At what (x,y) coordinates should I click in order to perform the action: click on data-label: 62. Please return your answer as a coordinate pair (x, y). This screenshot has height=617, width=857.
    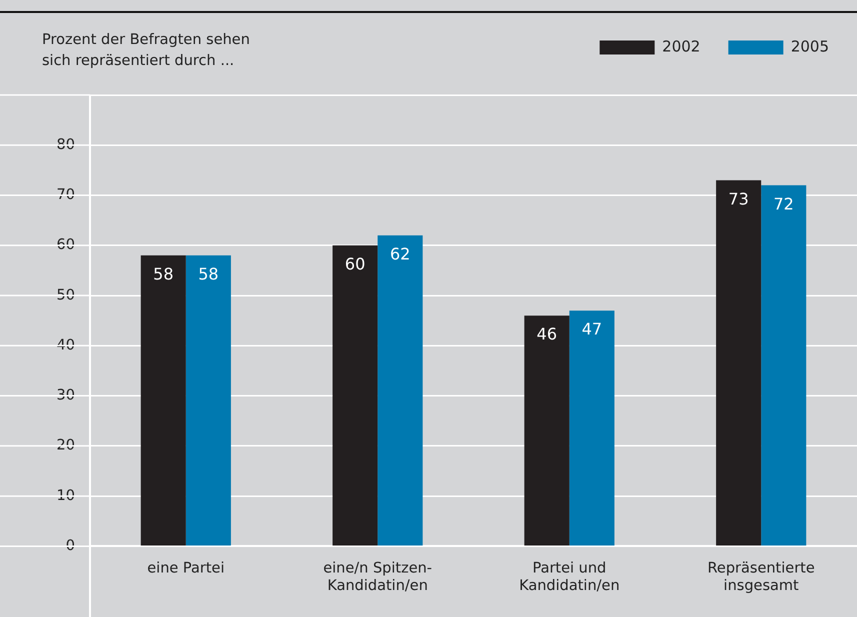
    Looking at the image, I should click on (400, 254).